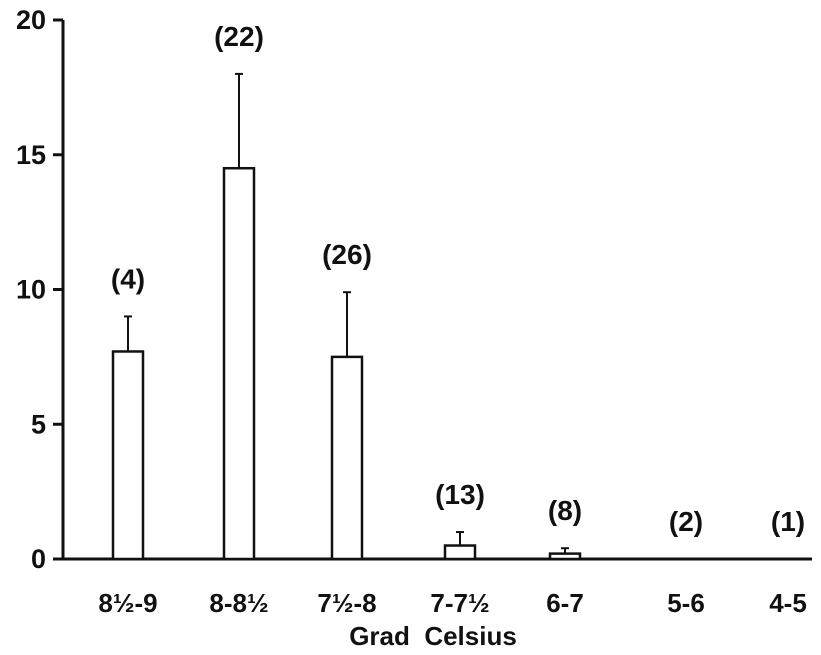  I want to click on x-tick-label: 5-6, so click(686, 603).